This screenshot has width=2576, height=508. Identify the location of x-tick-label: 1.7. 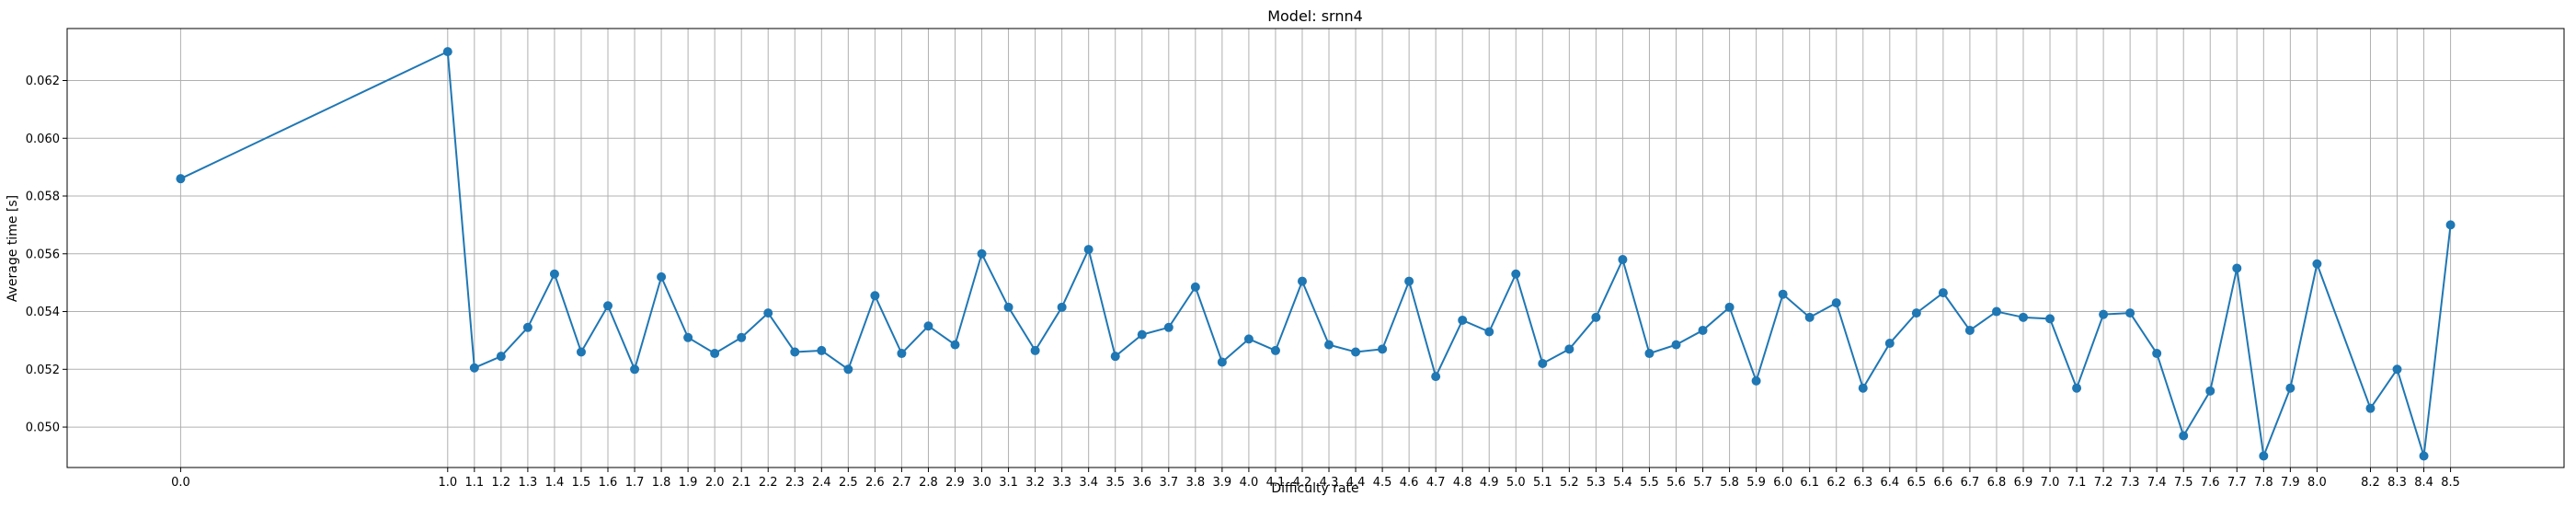
(635, 483).